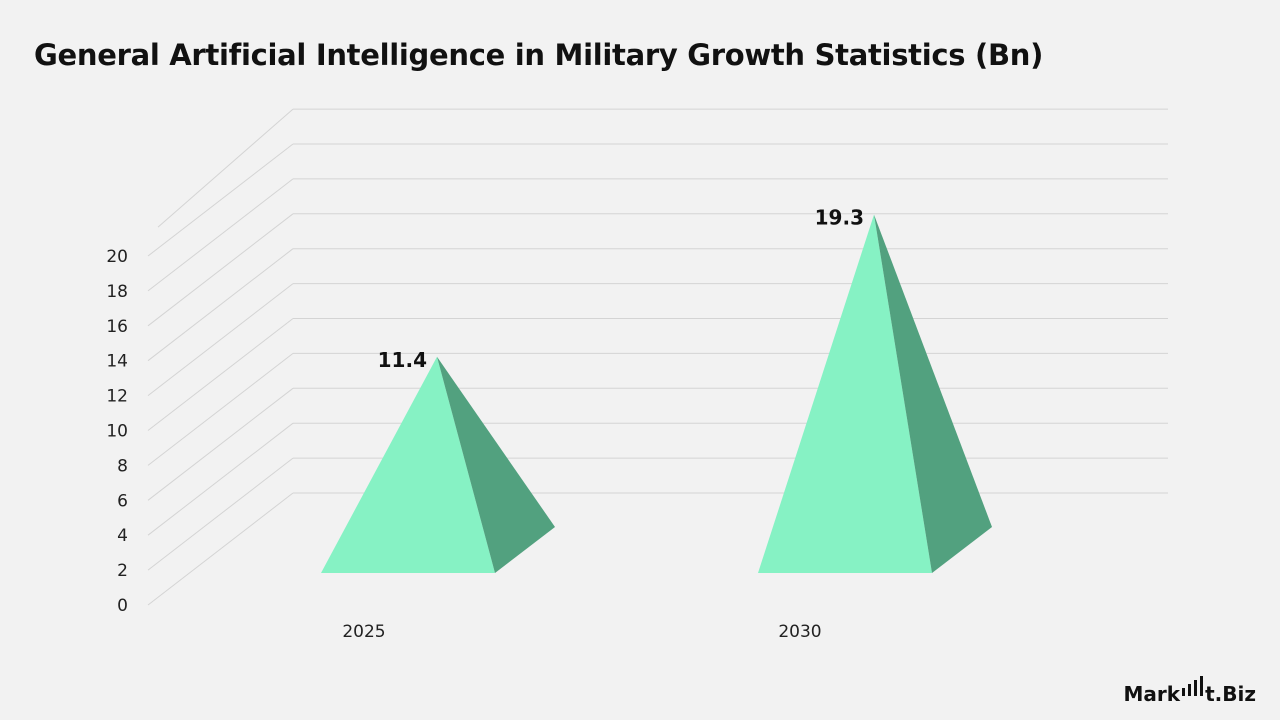 The height and width of the screenshot is (720, 1280). Describe the element at coordinates (122, 501) in the screenshot. I see `y-tick-label: 6` at that location.